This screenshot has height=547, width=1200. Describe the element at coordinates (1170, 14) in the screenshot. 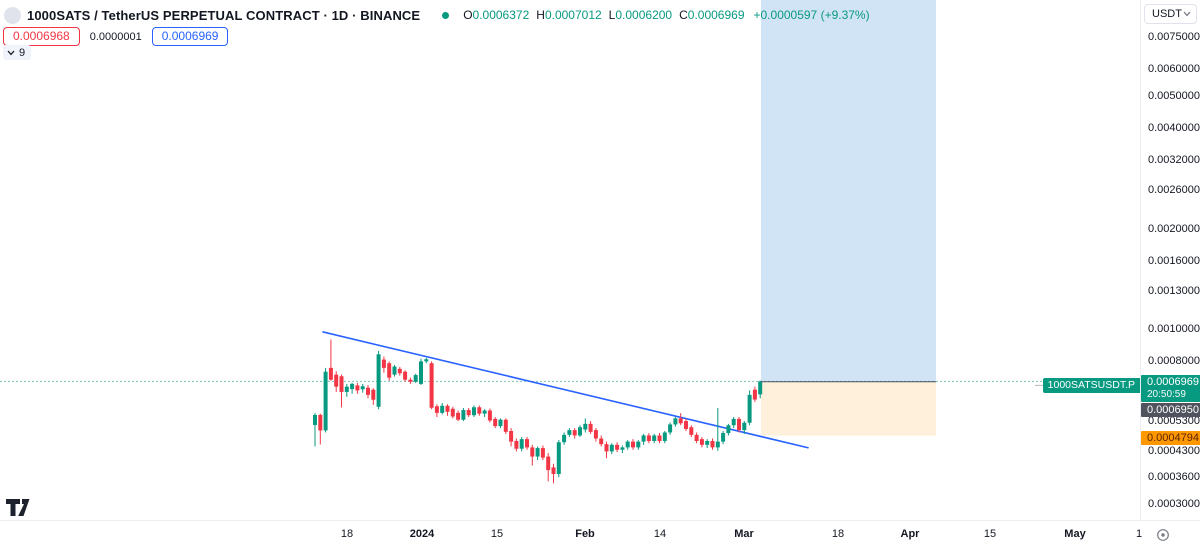

I see `currency-dropdown: USDT` at that location.